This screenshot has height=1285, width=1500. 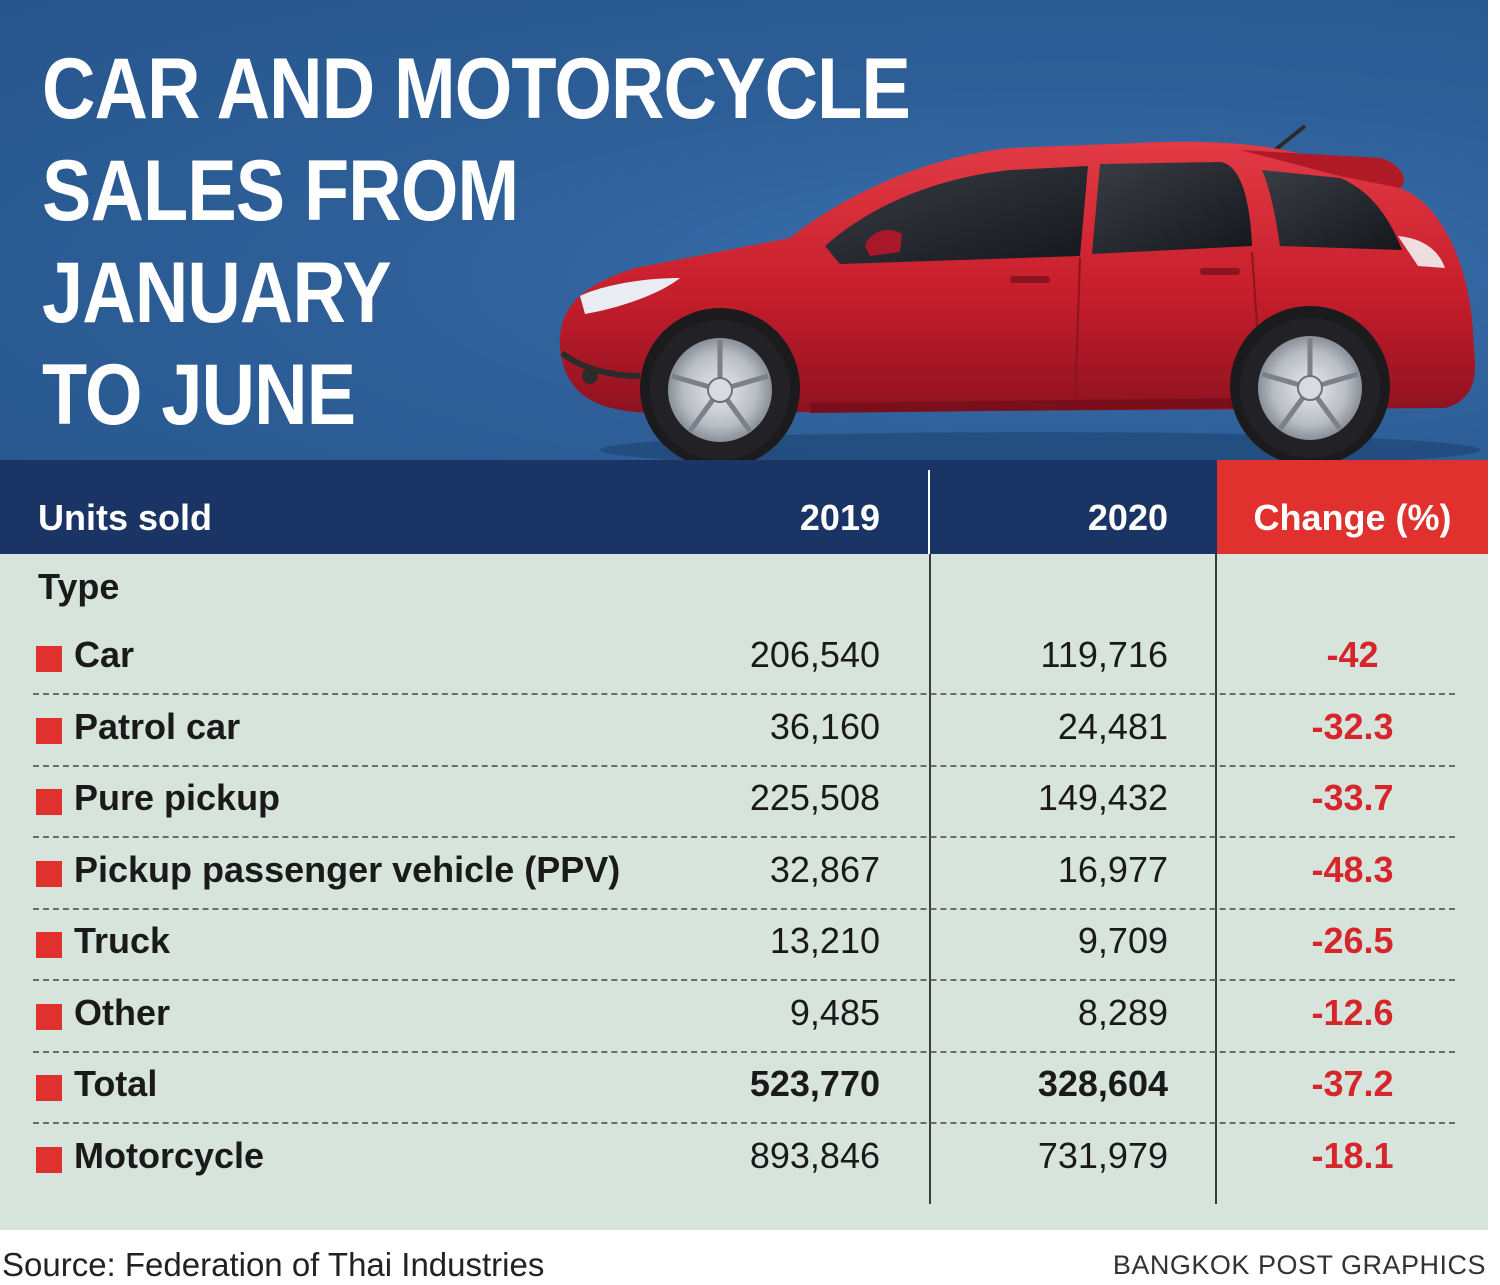 I want to click on value-2019: 893,846, so click(x=814, y=1155).